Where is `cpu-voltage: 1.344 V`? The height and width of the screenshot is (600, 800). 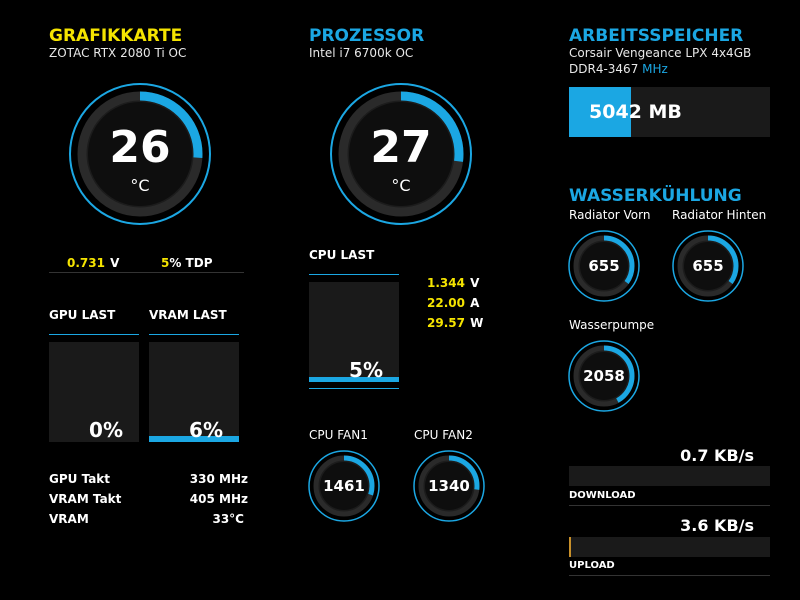
cpu-voltage: 1.344 V is located at coordinates (453, 281).